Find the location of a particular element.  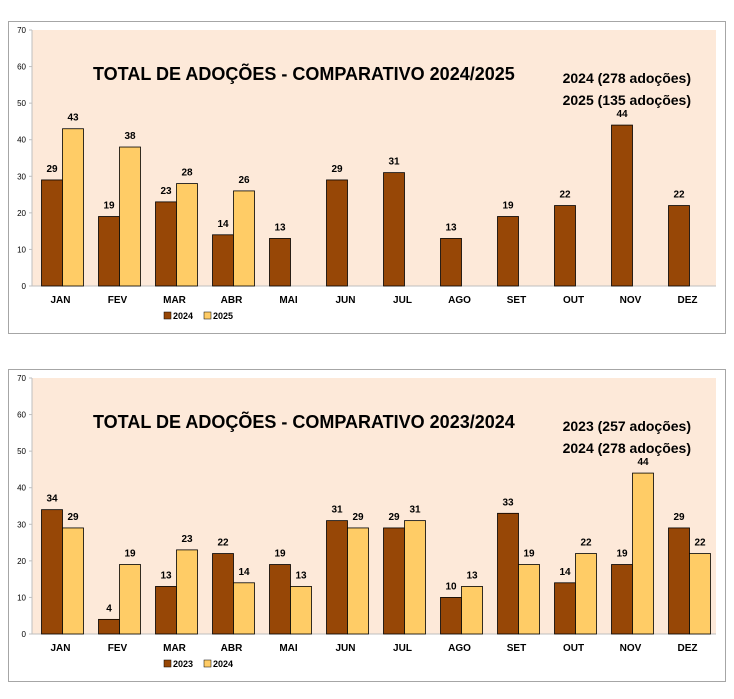

data-label: 33 is located at coordinates (508, 502).